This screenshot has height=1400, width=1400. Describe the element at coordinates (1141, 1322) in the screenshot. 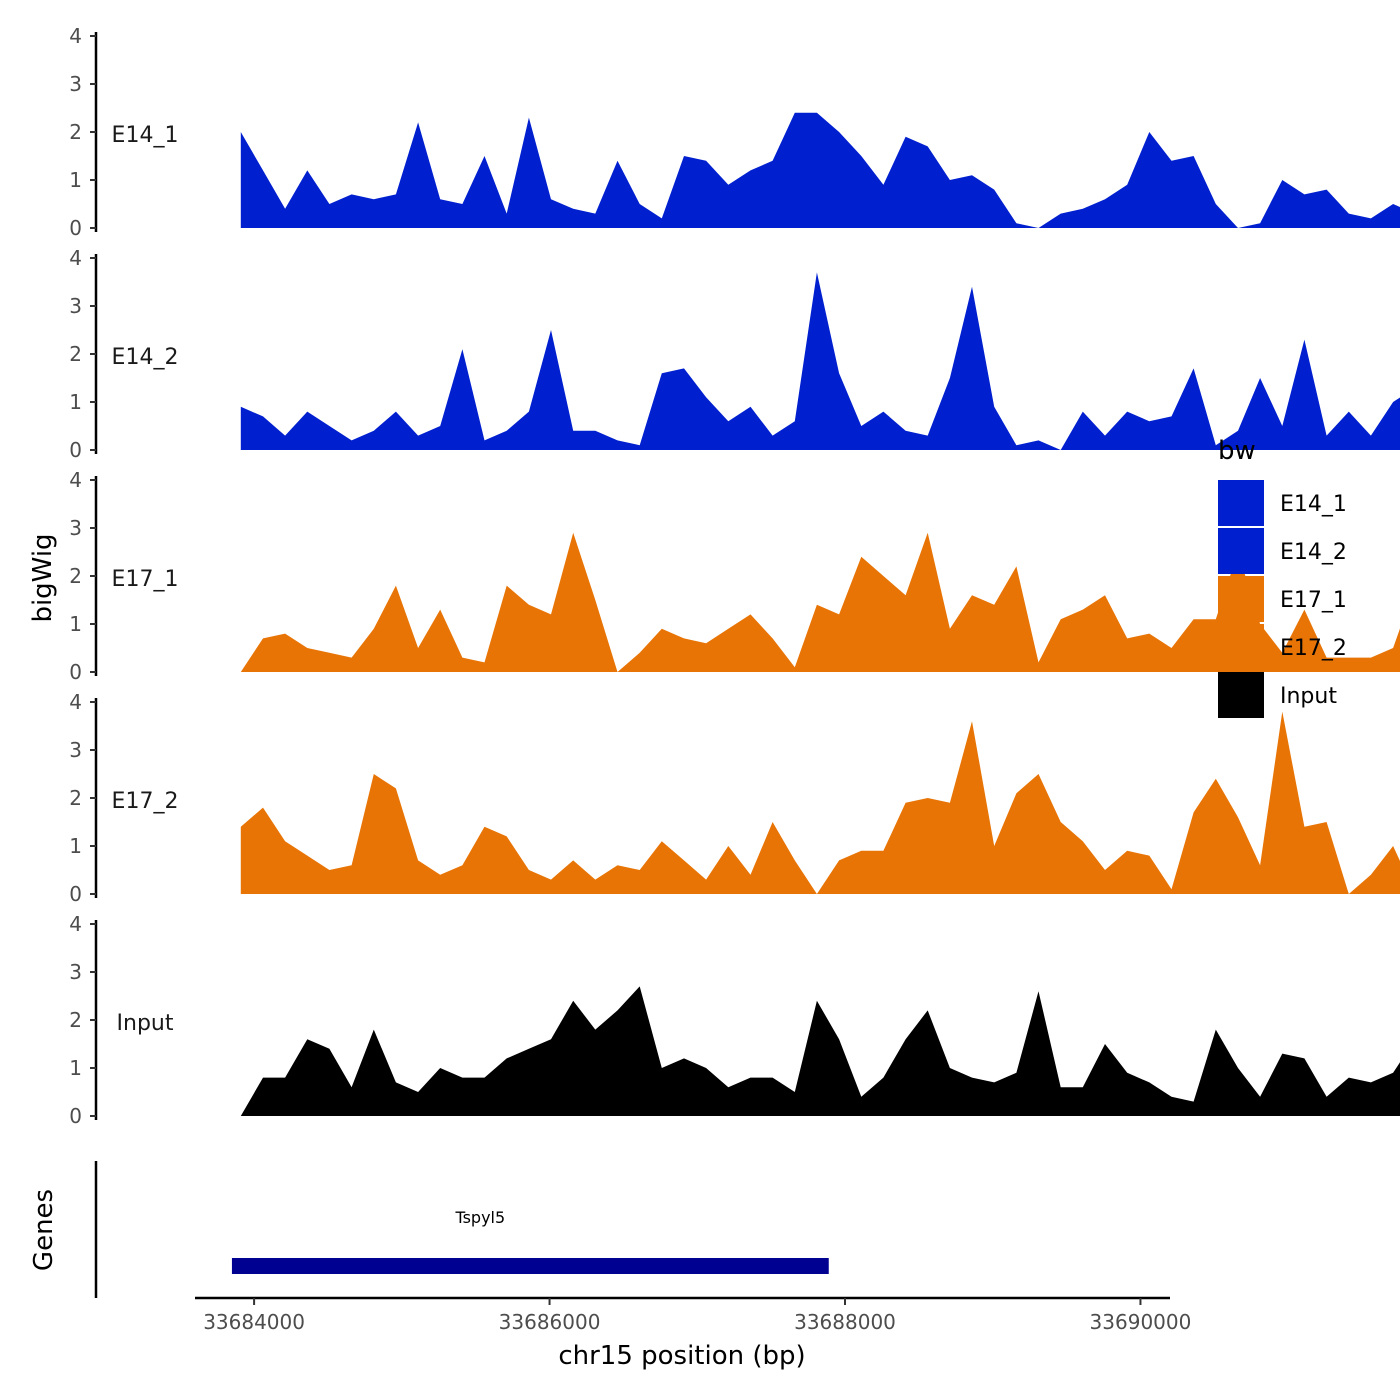

I see `x-tick-label: 33690000` at that location.